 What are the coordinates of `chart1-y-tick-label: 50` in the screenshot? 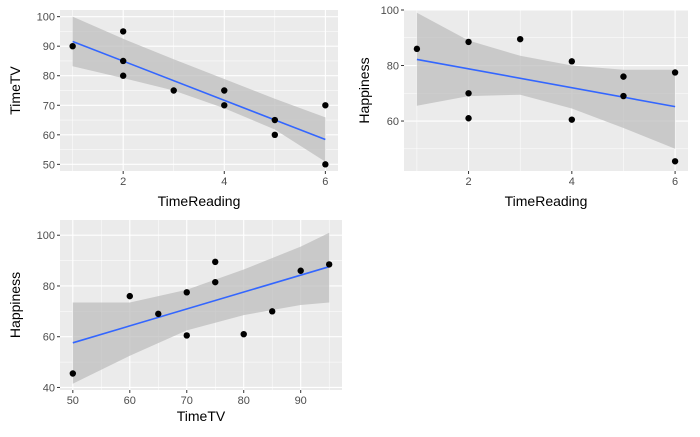 It's located at (49, 165).